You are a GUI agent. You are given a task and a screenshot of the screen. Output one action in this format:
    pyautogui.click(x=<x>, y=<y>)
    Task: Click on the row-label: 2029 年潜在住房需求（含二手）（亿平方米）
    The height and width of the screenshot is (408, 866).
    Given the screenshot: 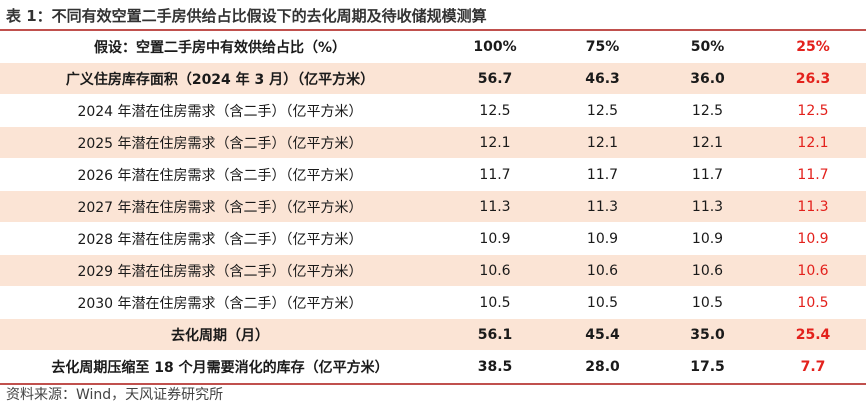 What is the action you would take?
    pyautogui.click(x=220, y=270)
    